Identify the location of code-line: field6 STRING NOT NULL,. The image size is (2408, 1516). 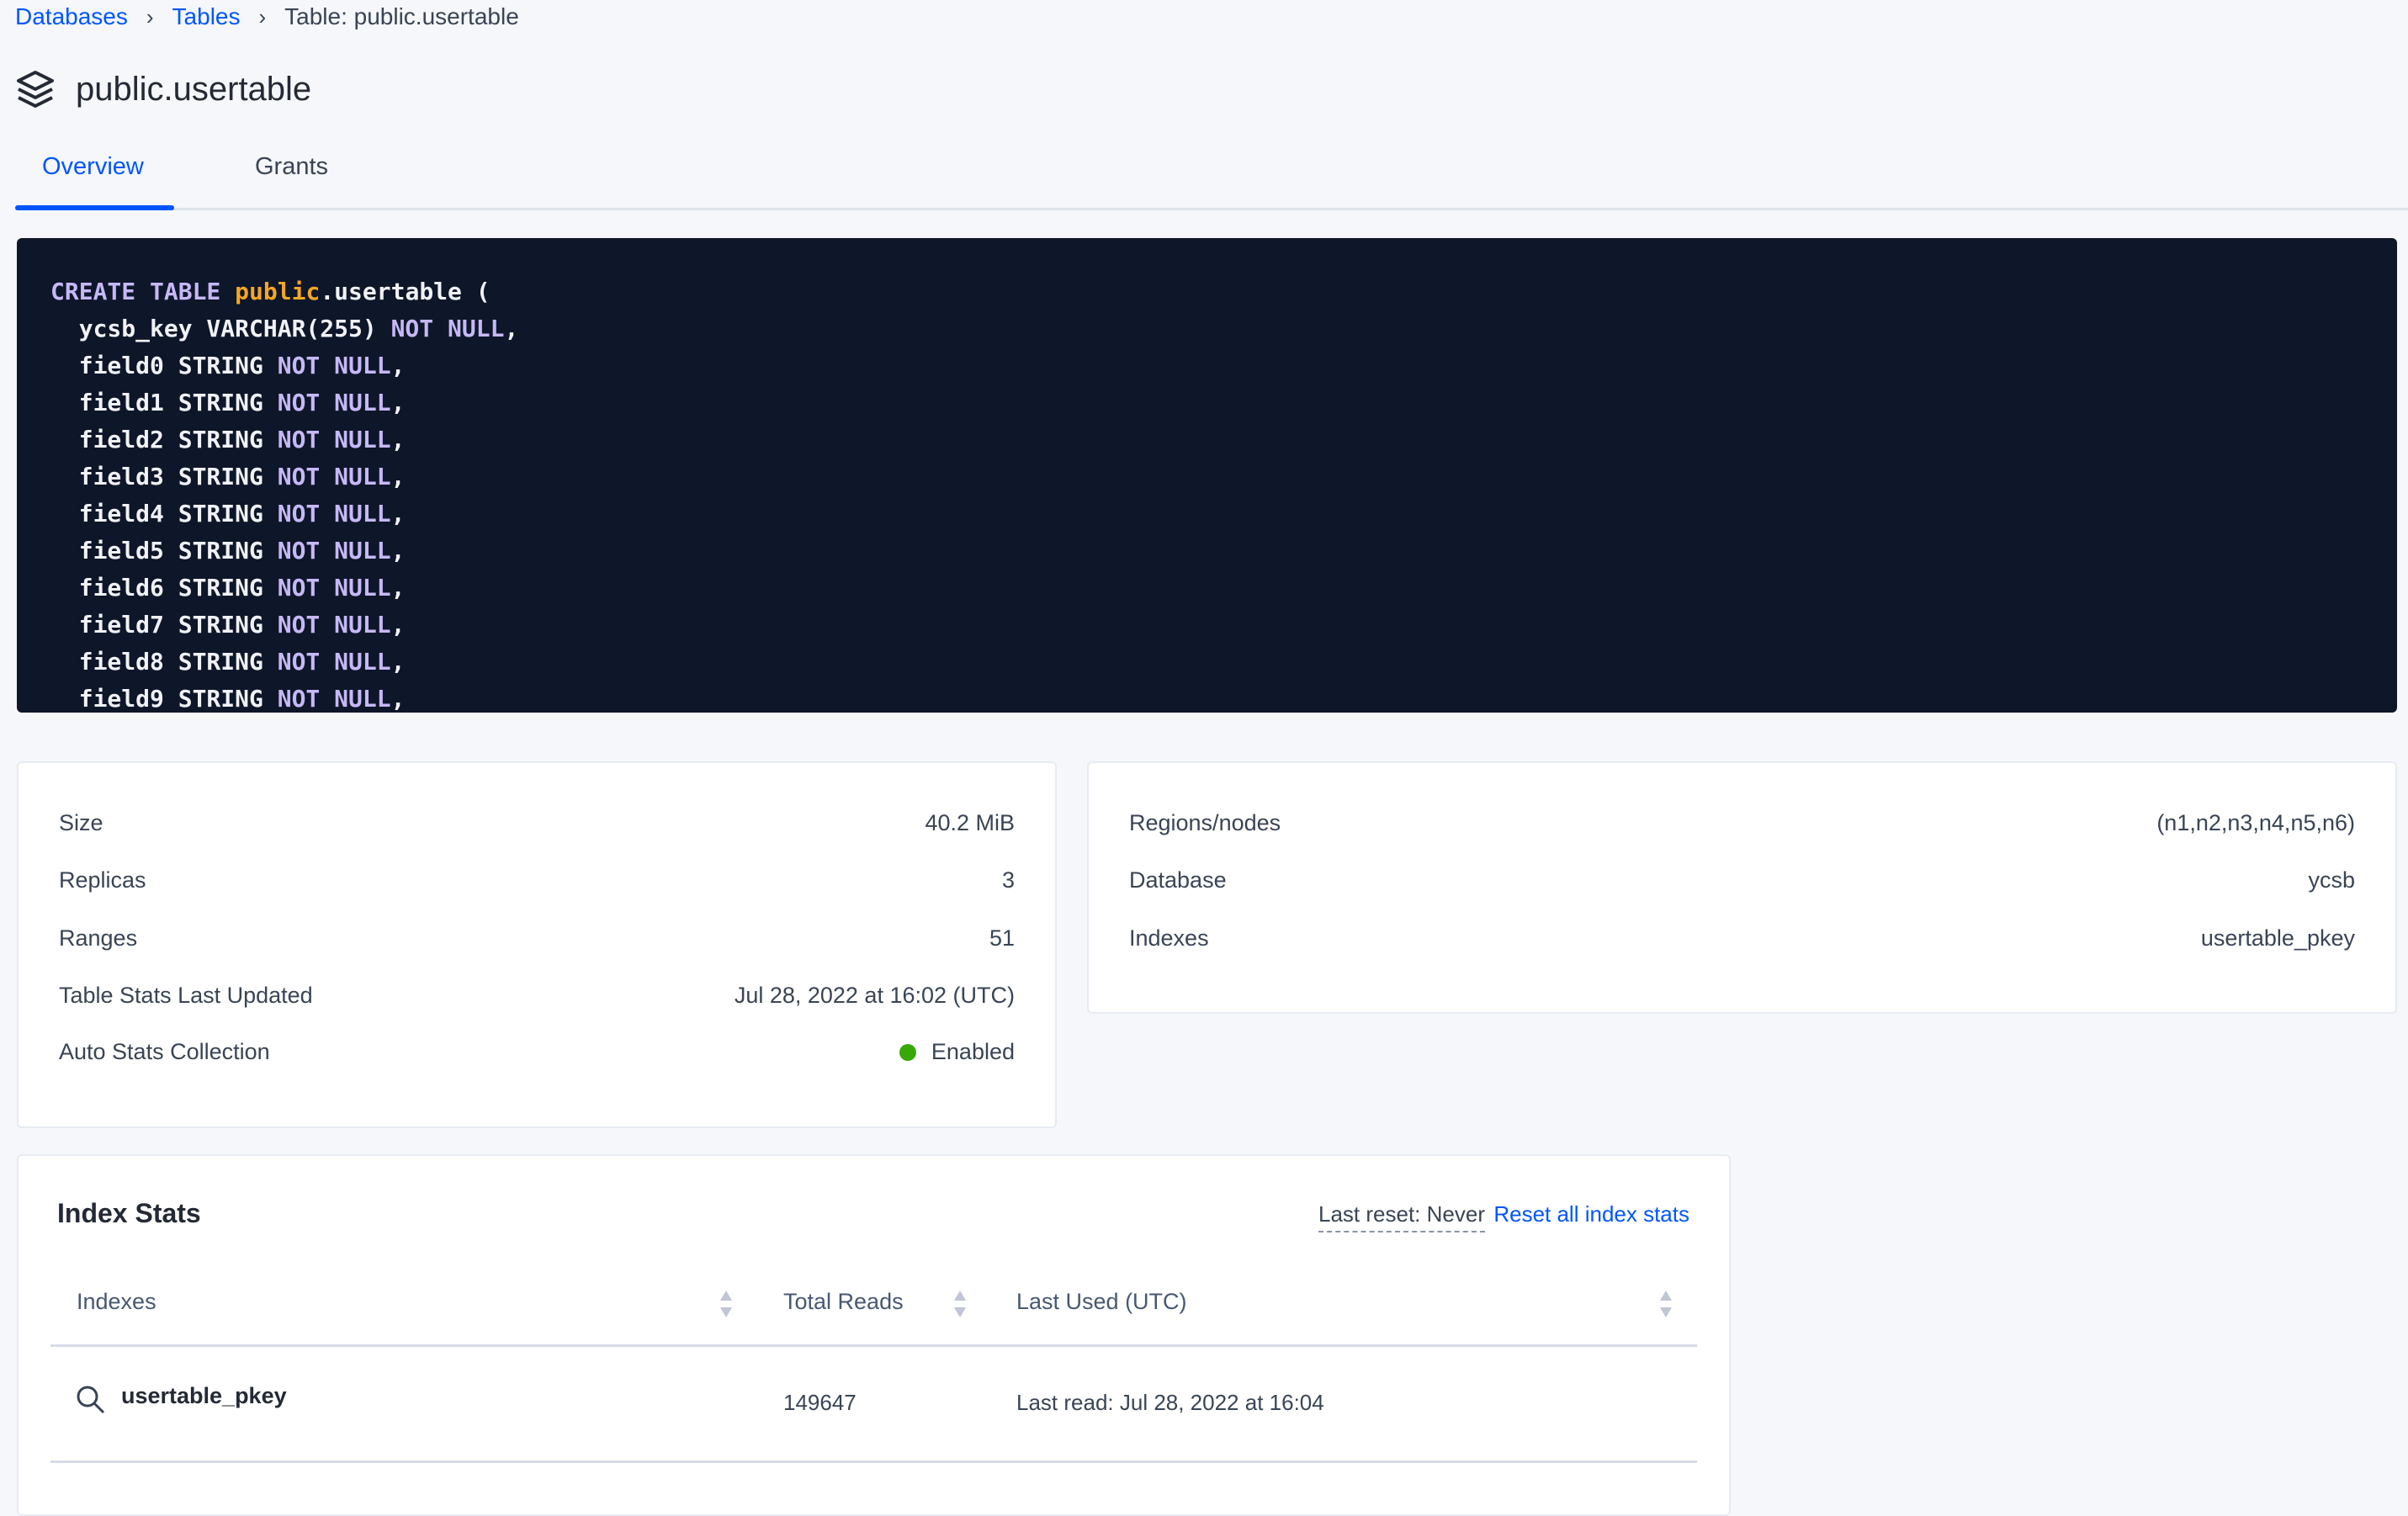
(1223, 589).